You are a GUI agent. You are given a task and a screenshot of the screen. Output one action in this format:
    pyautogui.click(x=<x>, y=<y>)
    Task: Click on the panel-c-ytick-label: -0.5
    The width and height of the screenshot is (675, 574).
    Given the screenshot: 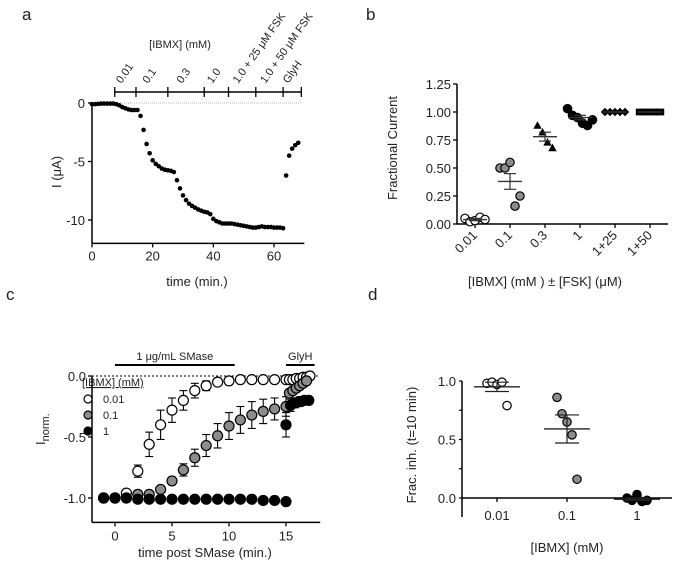 What is the action you would take?
    pyautogui.click(x=75, y=437)
    